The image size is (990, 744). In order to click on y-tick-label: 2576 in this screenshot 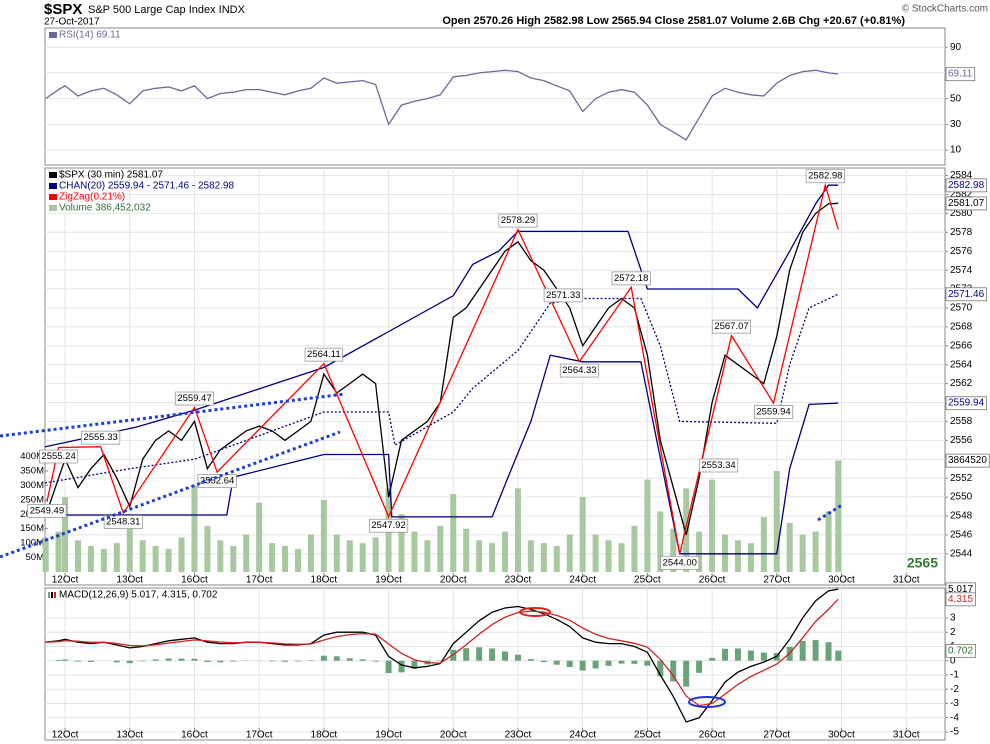, I will do `click(961, 251)`.